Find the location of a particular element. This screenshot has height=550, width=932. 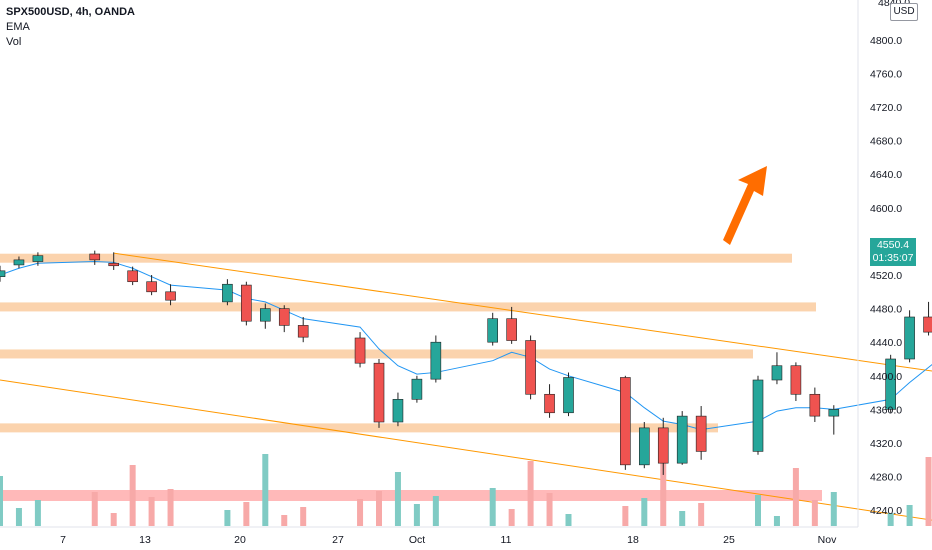

vol-legend: Vol is located at coordinates (14, 42).